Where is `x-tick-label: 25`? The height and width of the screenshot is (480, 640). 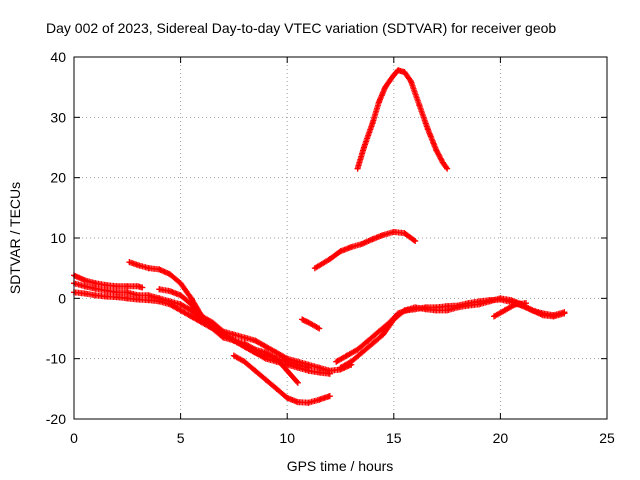
x-tick-label: 25 is located at coordinates (607, 438).